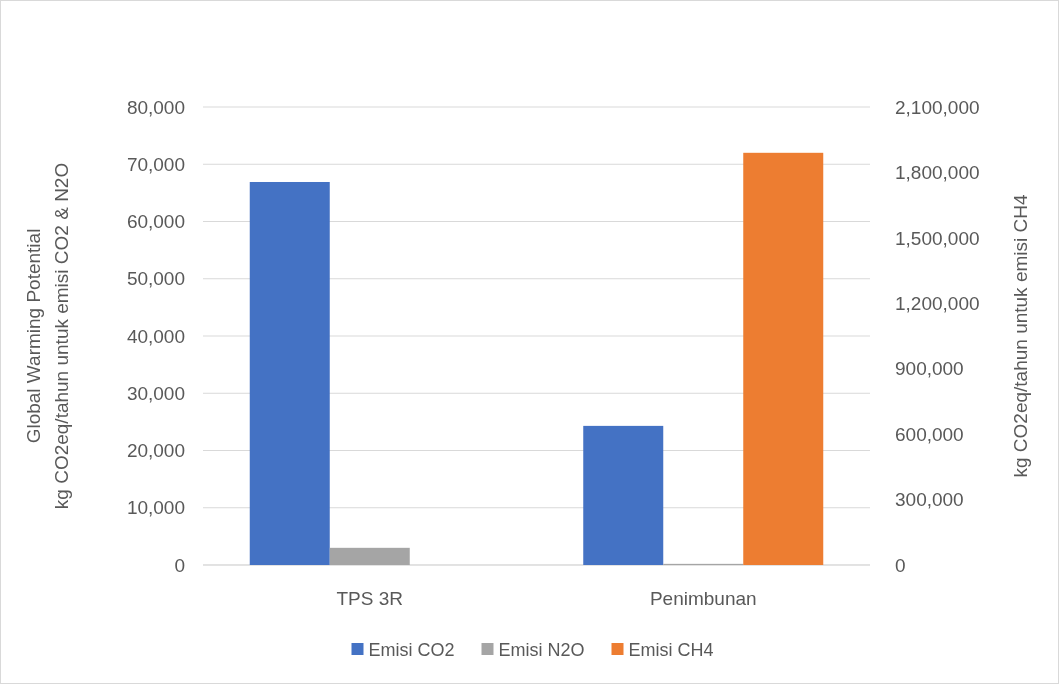  What do you see at coordinates (155, 393) in the screenshot?
I see `y-tick-label: 30,000` at bounding box center [155, 393].